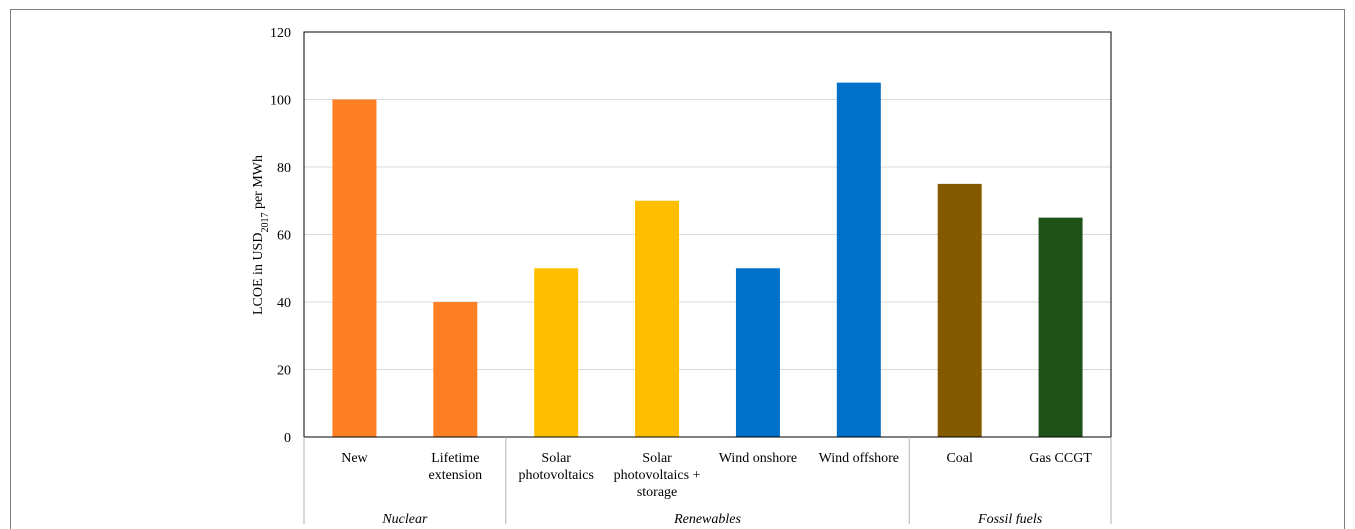 The height and width of the screenshot is (529, 1355). I want to click on category-label: Gas CCGT, so click(1060, 458).